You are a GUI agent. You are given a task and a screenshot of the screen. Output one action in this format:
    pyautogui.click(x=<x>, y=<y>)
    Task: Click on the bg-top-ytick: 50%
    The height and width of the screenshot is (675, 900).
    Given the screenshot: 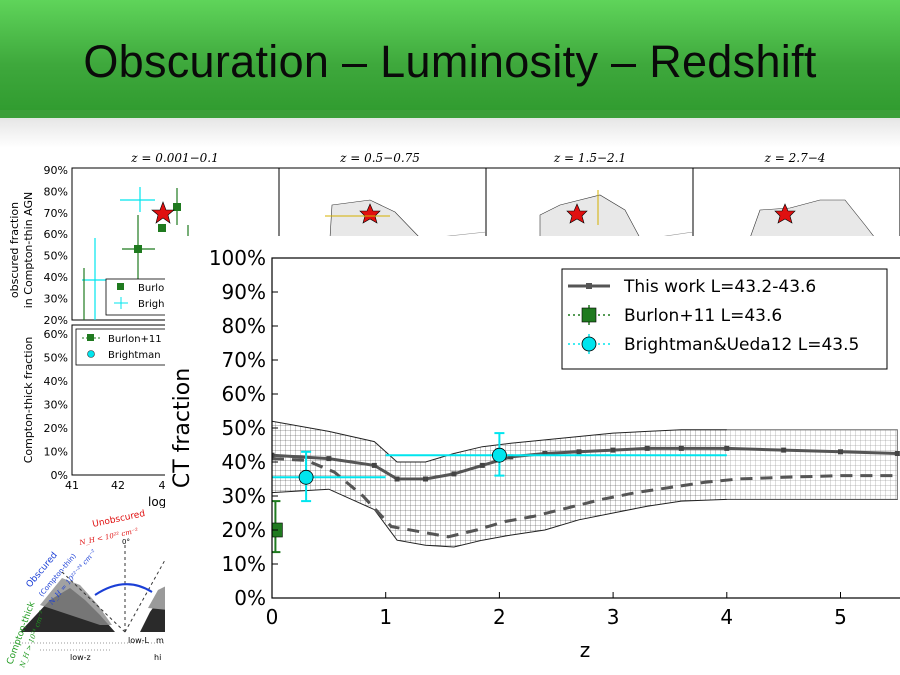 What is the action you would take?
    pyautogui.click(x=56, y=256)
    